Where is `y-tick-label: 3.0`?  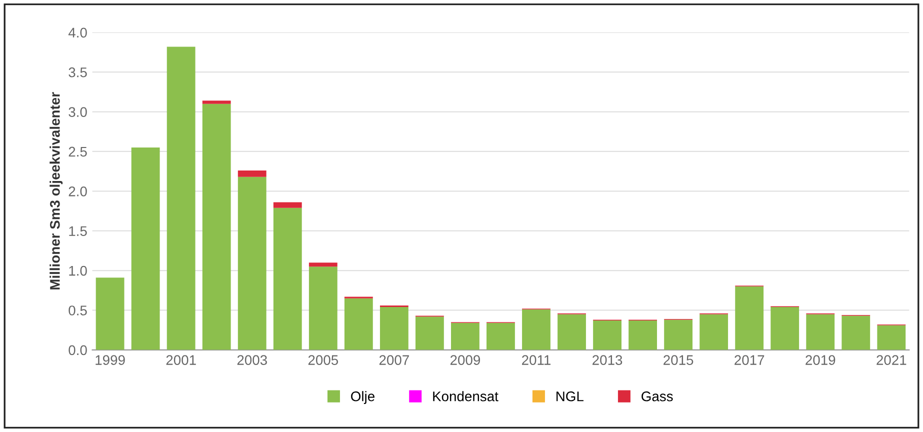 y-tick-label: 3.0 is located at coordinates (77, 112).